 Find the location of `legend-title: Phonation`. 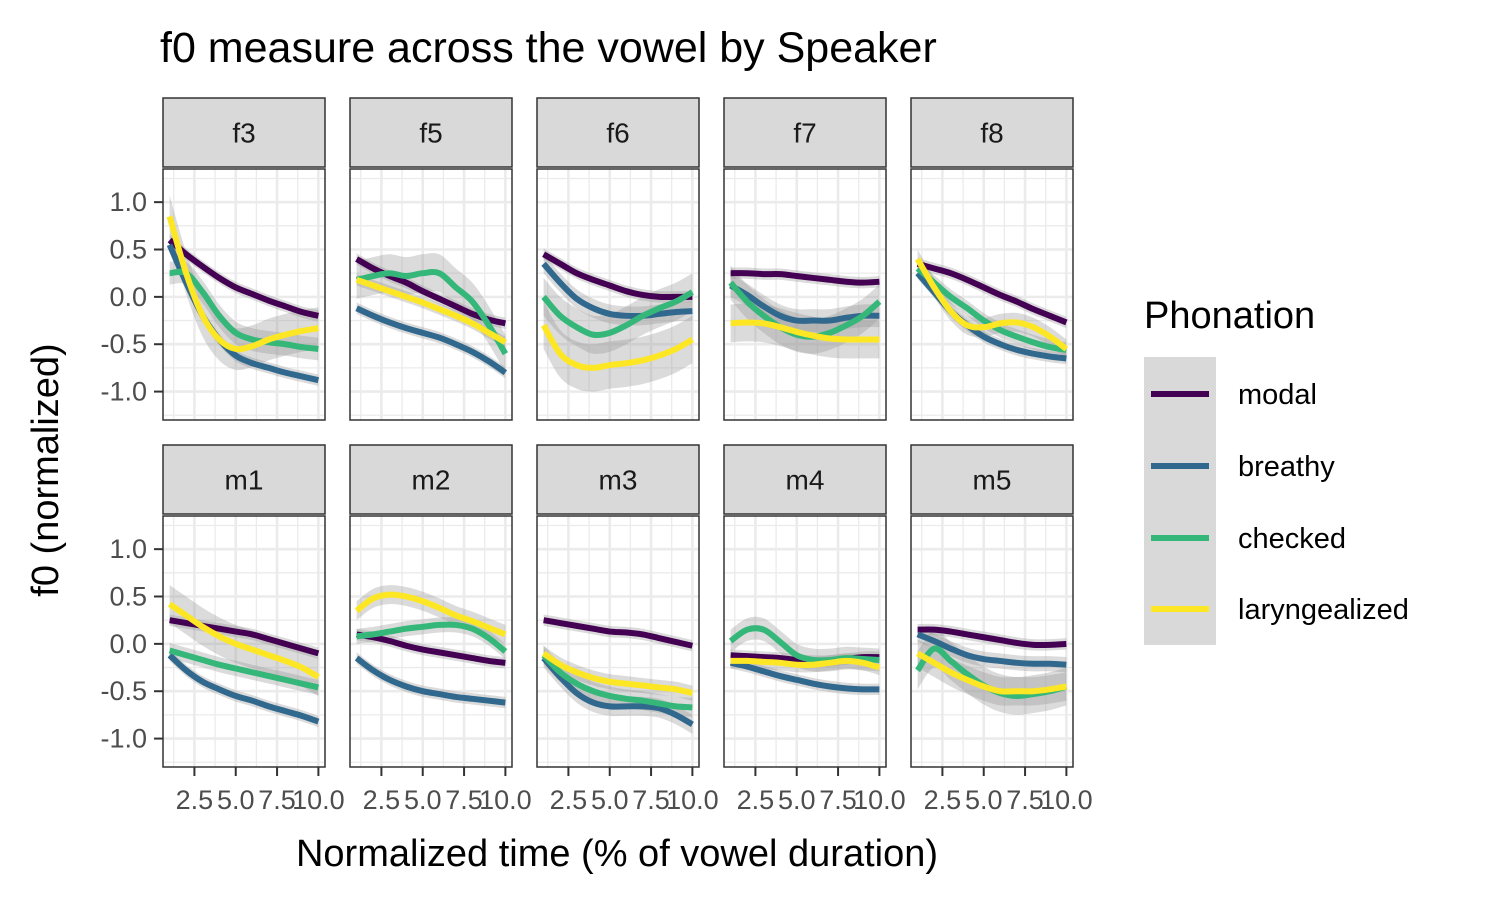

legend-title: Phonation is located at coordinates (1229, 316).